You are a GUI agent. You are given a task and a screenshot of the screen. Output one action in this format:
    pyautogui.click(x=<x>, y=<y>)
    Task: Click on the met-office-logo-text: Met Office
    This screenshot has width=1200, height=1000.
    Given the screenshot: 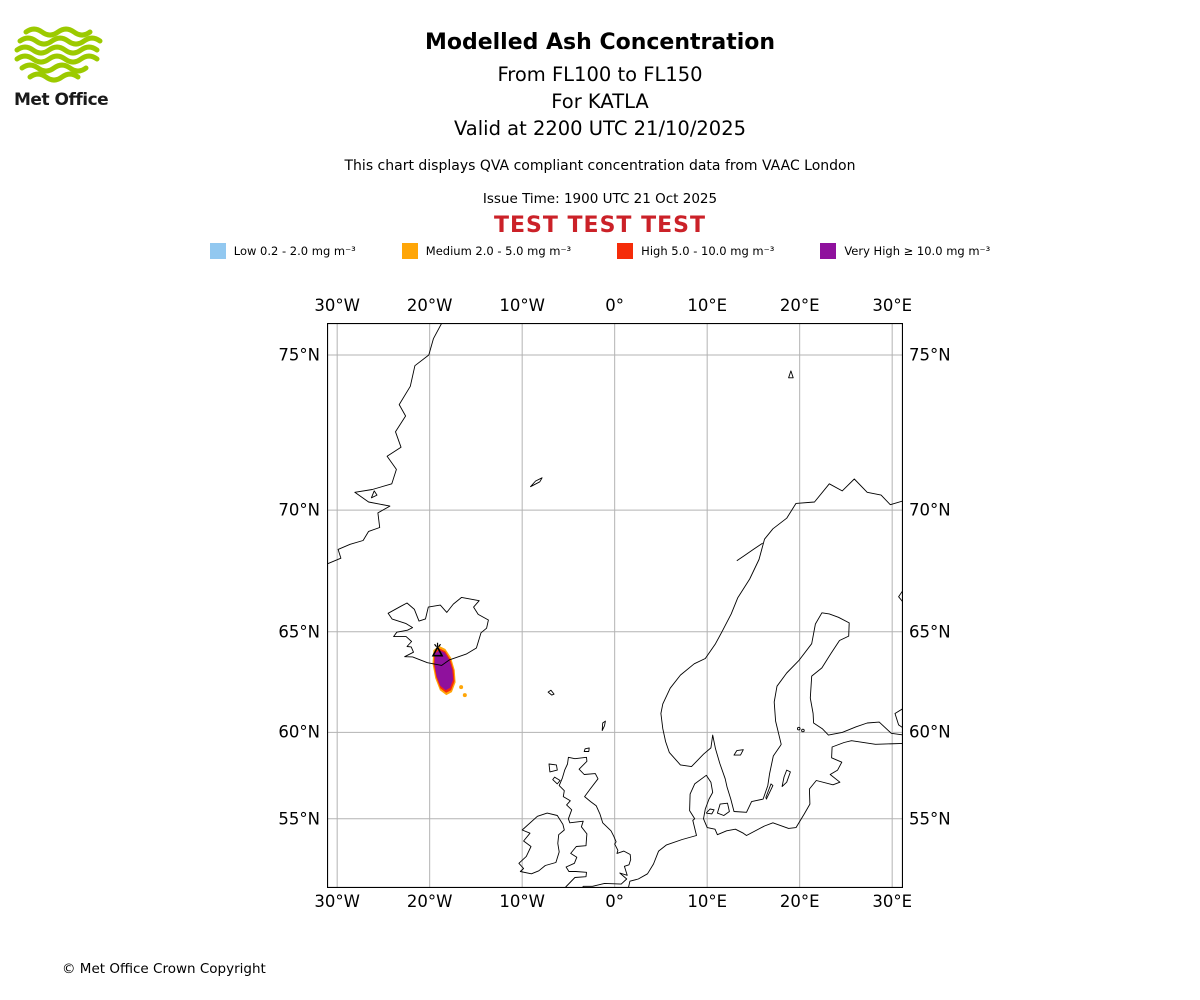 What is the action you would take?
    pyautogui.click(x=61, y=100)
    